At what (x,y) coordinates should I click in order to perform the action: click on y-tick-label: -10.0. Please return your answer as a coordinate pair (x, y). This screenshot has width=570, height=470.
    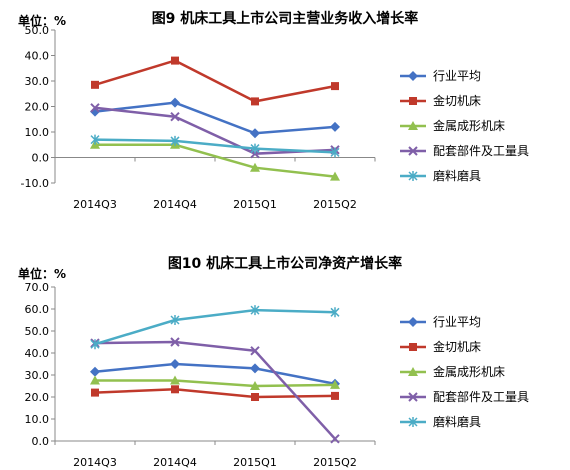
    Looking at the image, I should click on (35, 183).